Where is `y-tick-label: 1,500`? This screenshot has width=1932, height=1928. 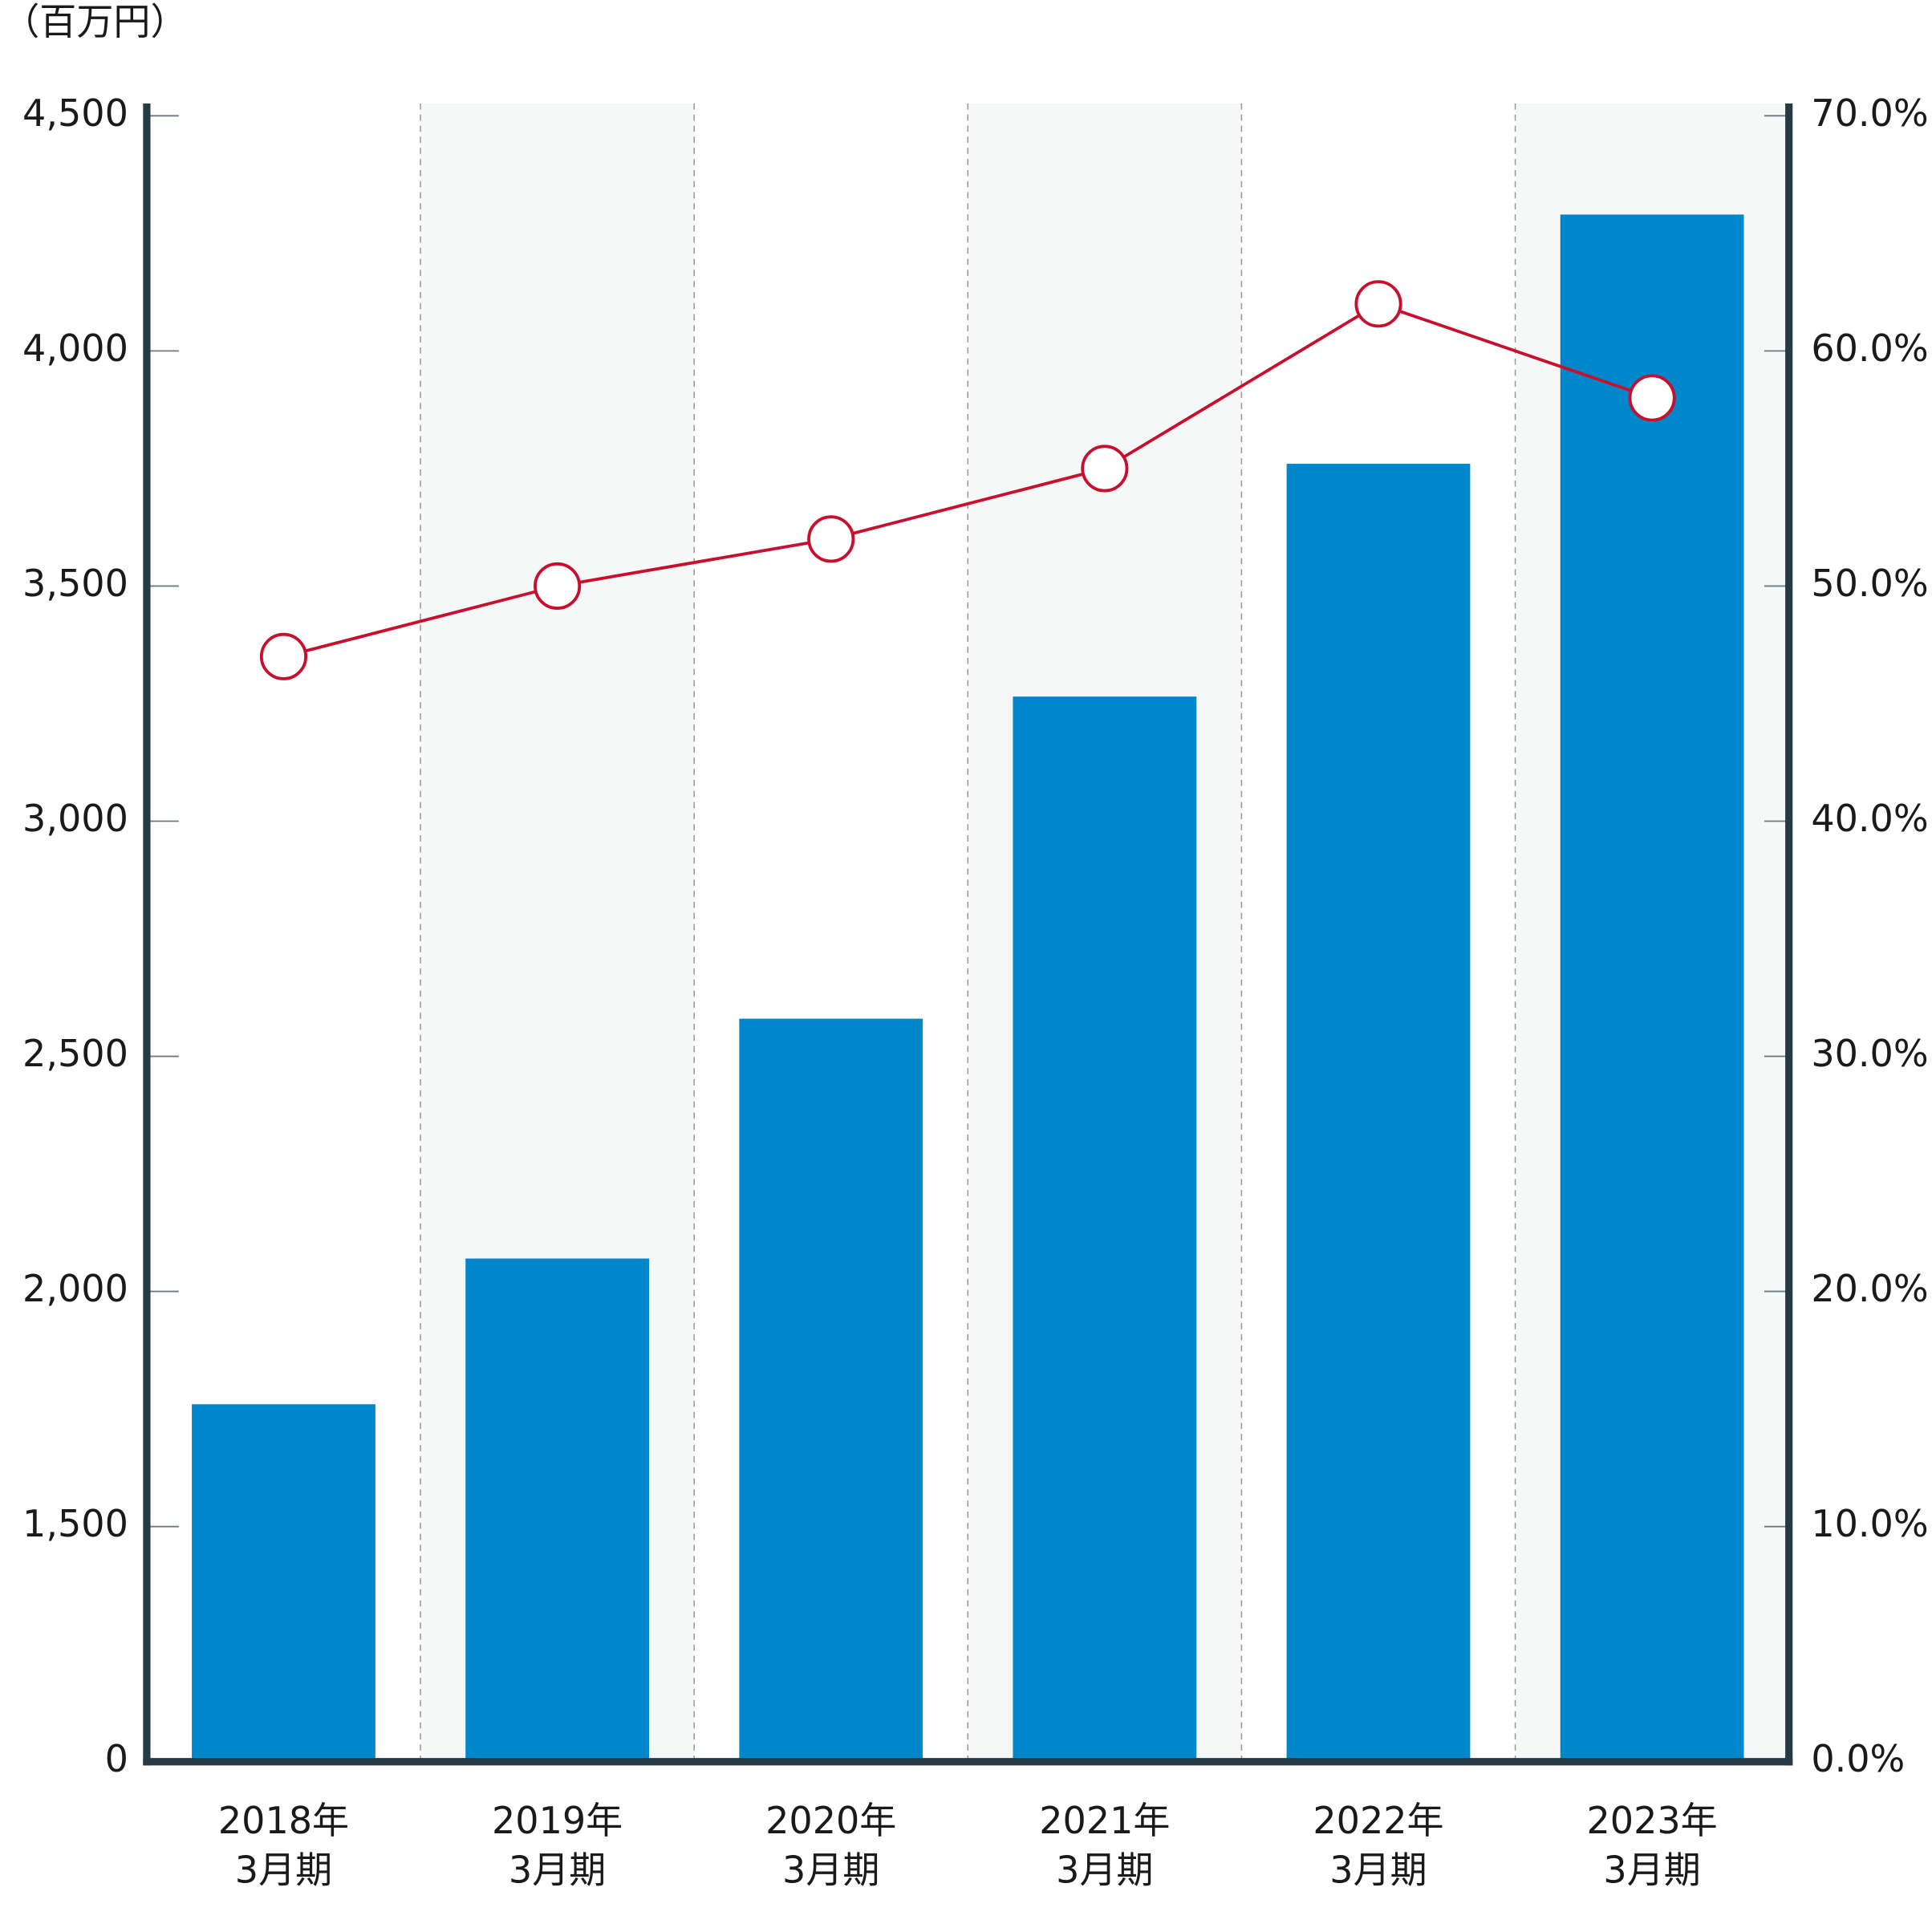 y-tick-label: 1,500 is located at coordinates (75, 1523).